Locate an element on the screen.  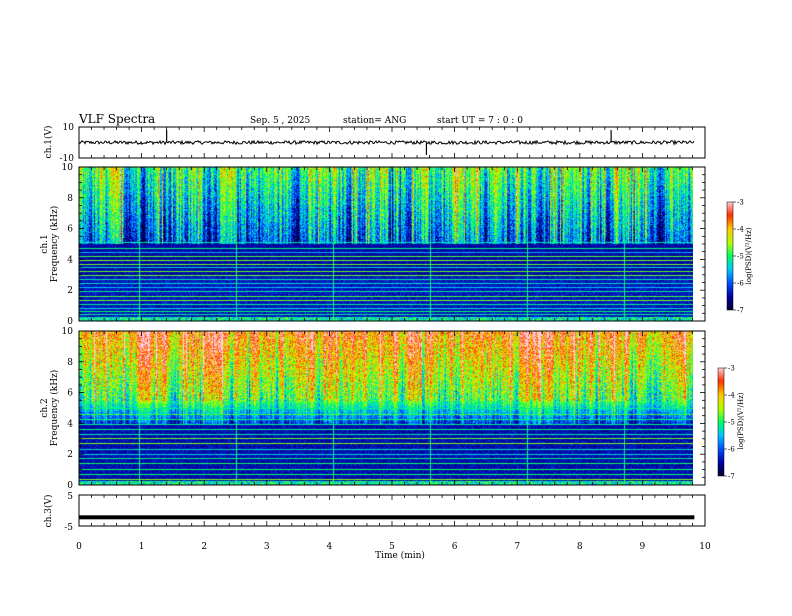
ch1-spectrogram-ytick-label: 8 is located at coordinates (70, 199).